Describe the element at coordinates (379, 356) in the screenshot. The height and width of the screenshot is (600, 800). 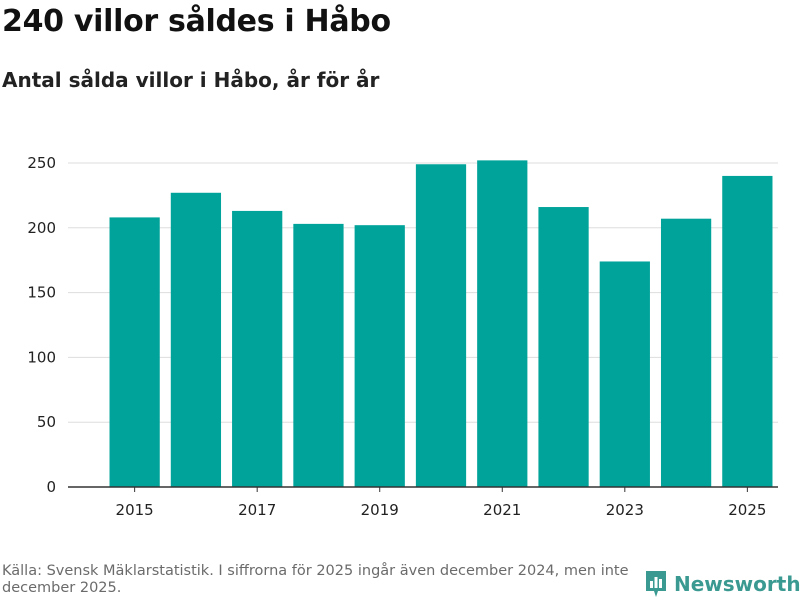
I see `bar-2019` at that location.